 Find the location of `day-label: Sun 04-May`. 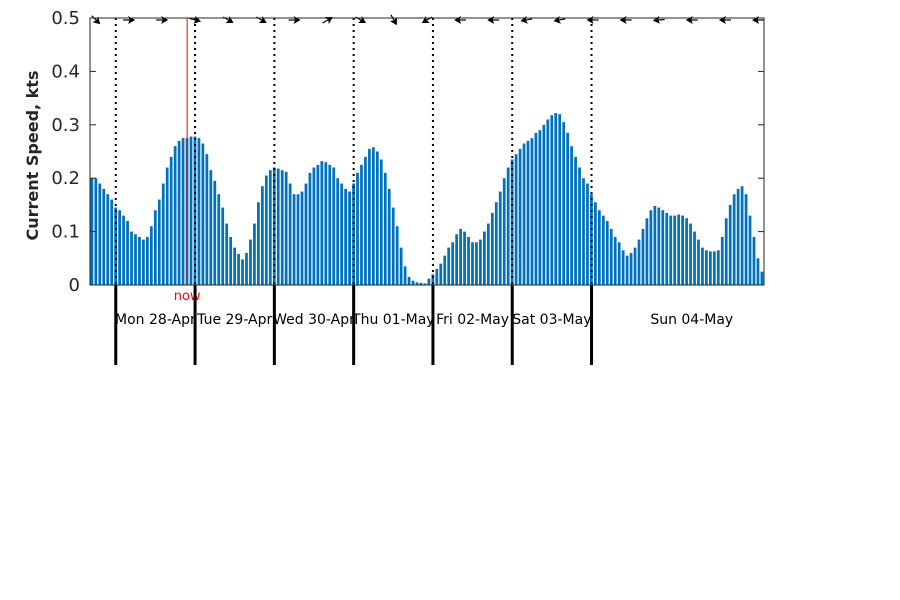

day-label: Sun 04-May is located at coordinates (691, 320).